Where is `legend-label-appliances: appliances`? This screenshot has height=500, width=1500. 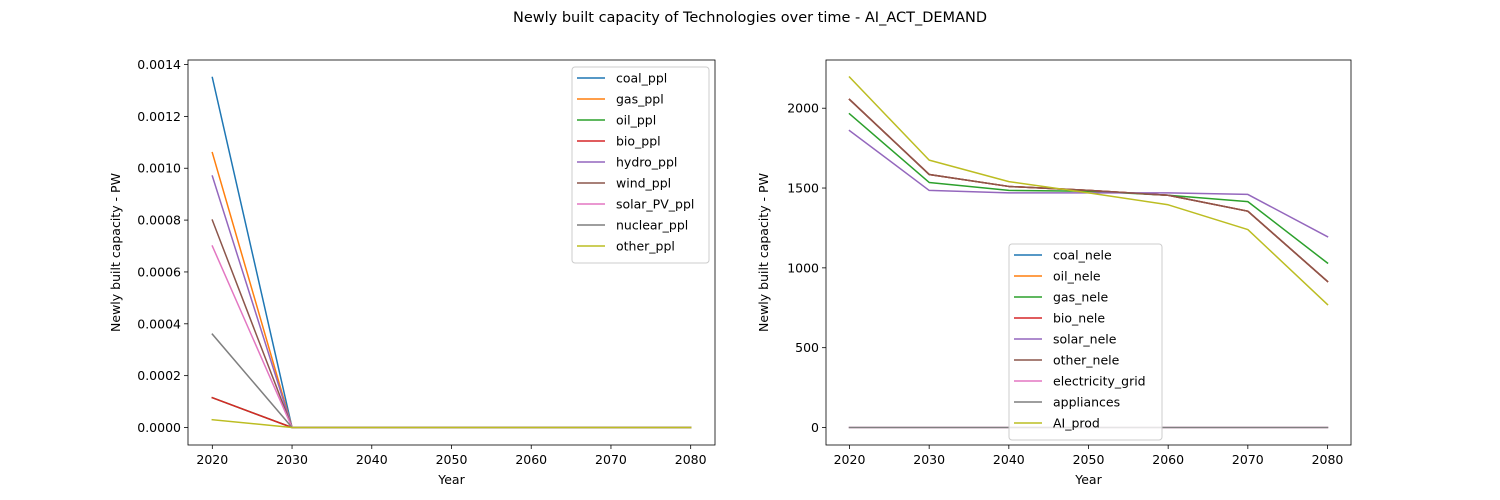 legend-label-appliances: appliances is located at coordinates (1086, 402).